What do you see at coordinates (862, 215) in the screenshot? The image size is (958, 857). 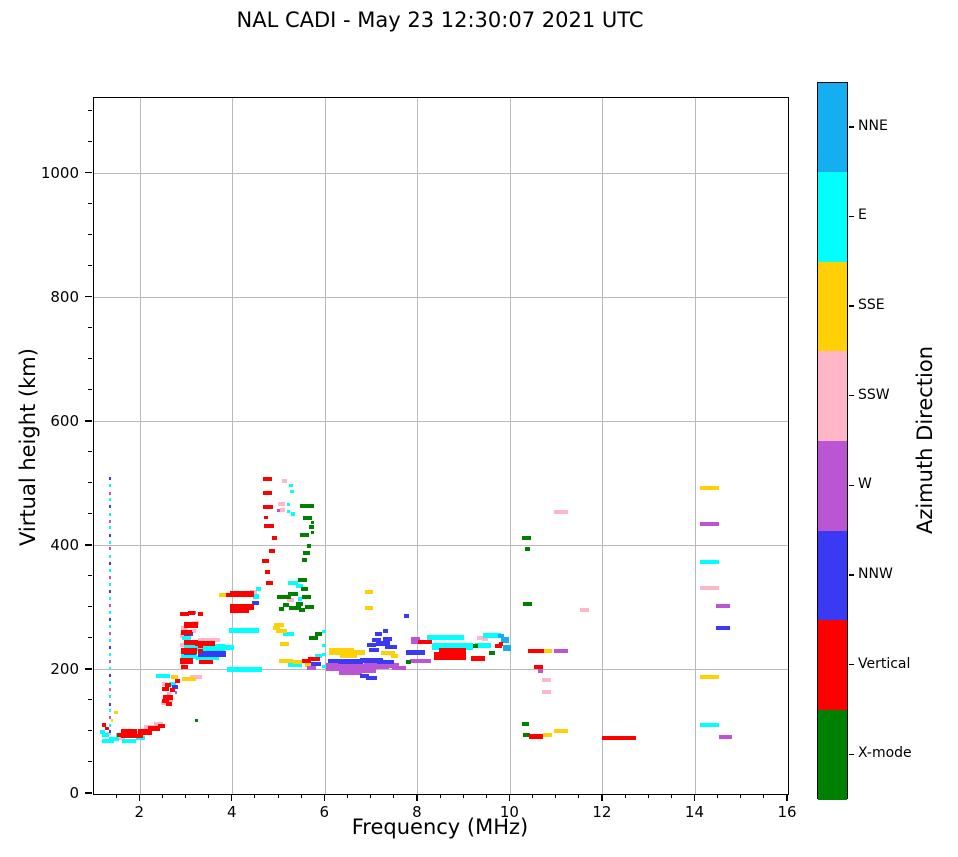 I see `colorbar-tick-label: E` at bounding box center [862, 215].